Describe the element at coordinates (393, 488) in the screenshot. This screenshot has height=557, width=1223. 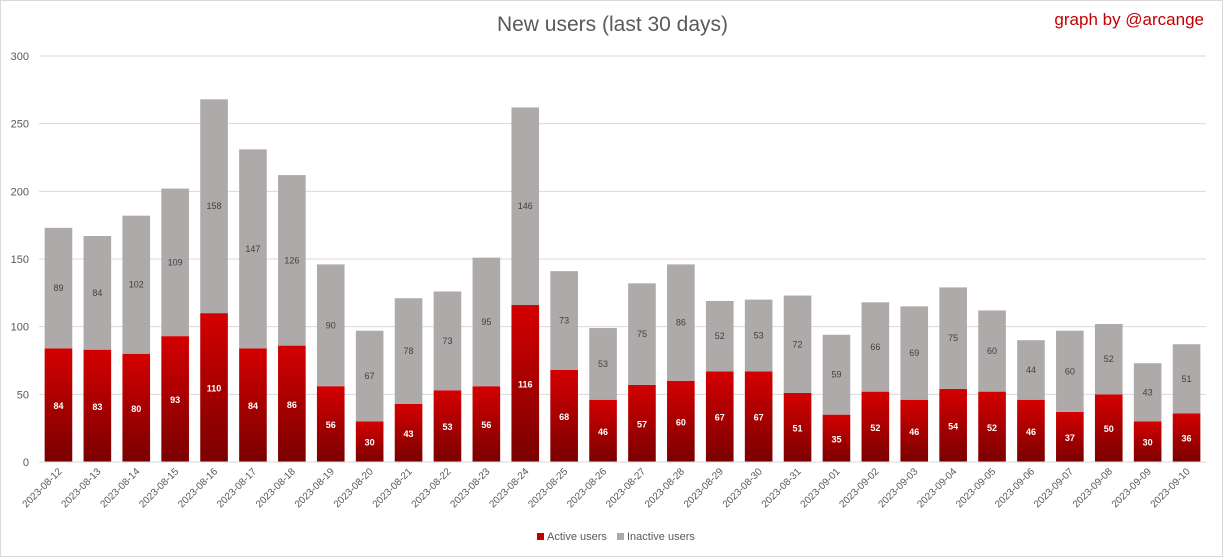
I see `x-tick-label: 2023-08-21` at that location.